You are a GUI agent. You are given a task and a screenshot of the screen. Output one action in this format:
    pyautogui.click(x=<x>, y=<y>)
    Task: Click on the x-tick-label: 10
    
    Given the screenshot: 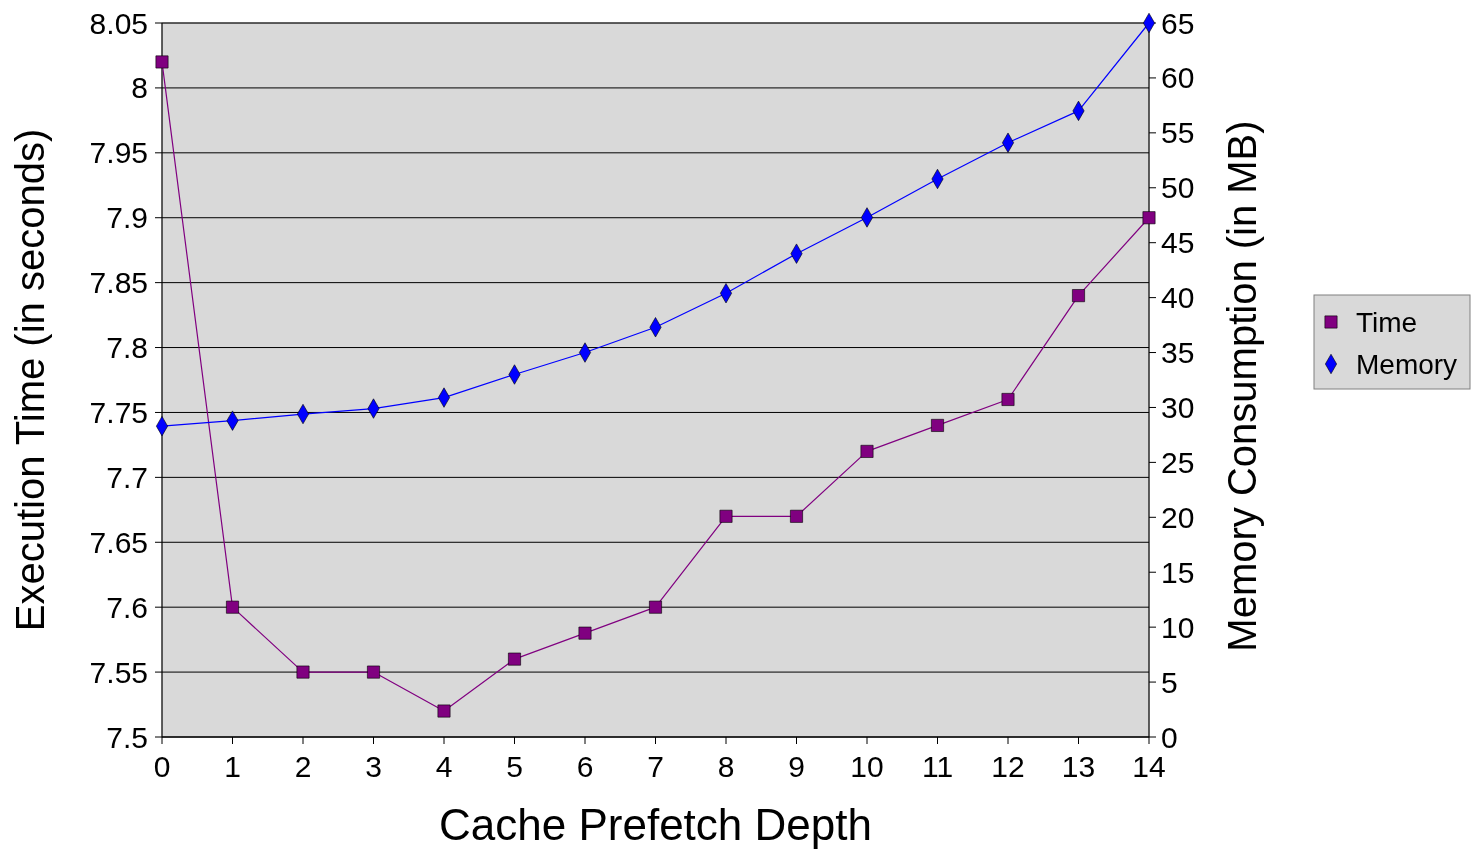 What is the action you would take?
    pyautogui.click(x=867, y=766)
    